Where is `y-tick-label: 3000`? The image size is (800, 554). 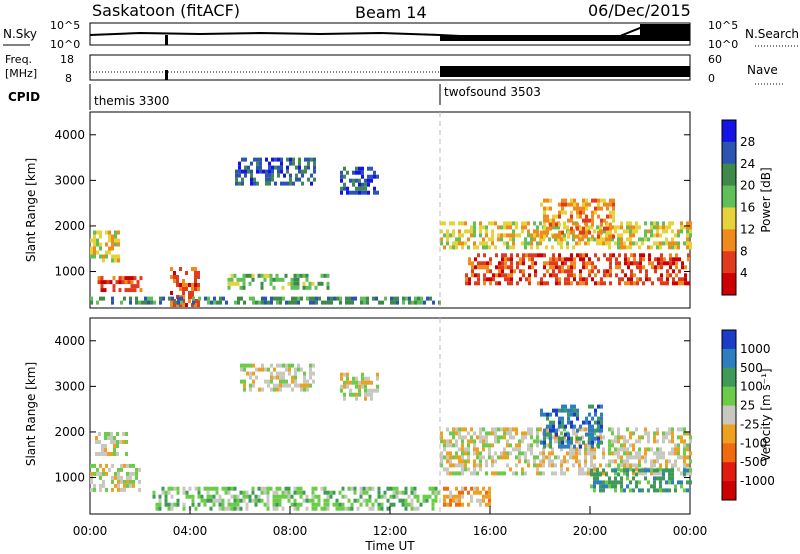 y-tick-label: 3000 is located at coordinates (69, 180).